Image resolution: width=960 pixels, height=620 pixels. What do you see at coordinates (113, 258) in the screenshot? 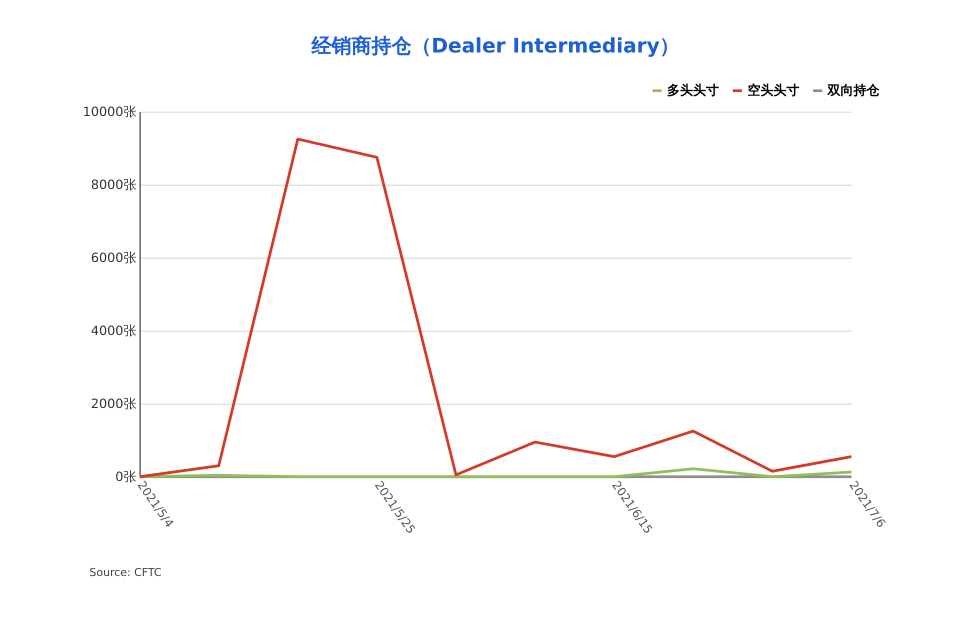
I see `y-tick-label: 6000张` at bounding box center [113, 258].